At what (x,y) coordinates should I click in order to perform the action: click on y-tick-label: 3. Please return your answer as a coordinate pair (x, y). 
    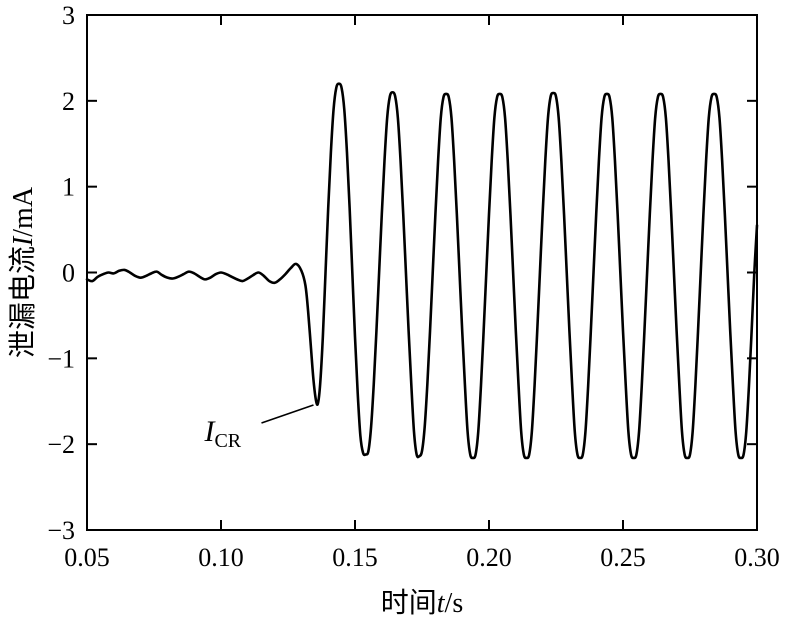
    Looking at the image, I should click on (68, 15).